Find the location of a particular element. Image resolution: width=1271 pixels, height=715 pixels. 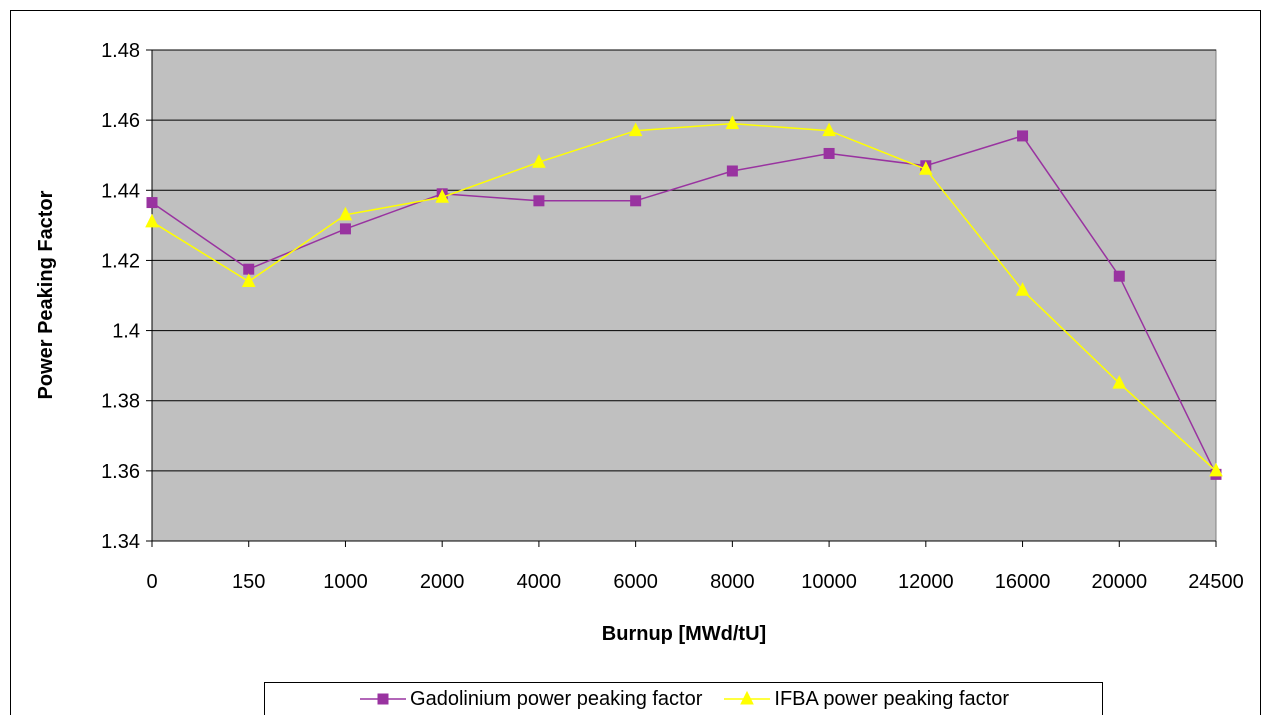

y-tick-label: 1.48 is located at coordinates (120, 51).